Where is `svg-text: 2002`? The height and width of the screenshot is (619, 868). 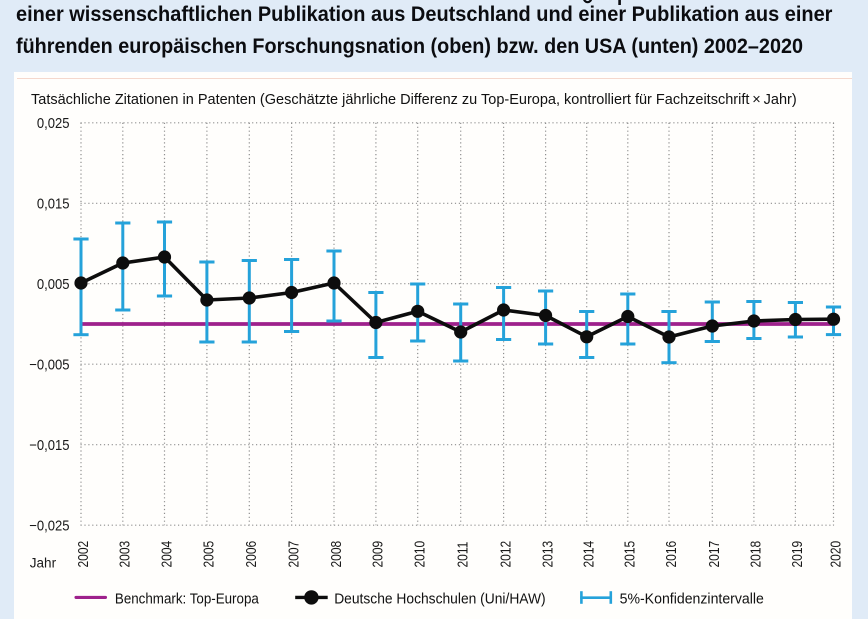 svg-text: 2002 is located at coordinates (83, 554).